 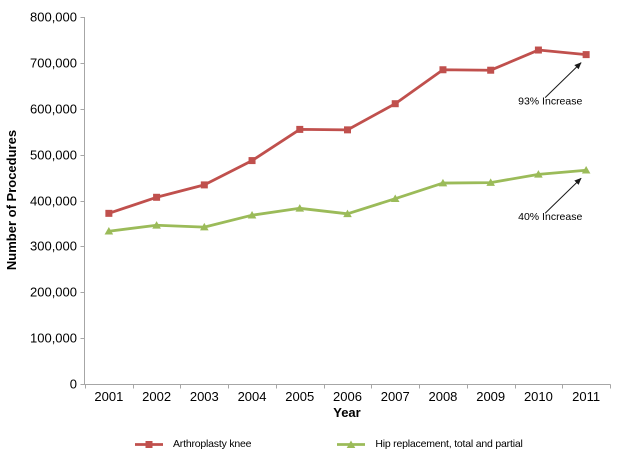 I want to click on annotation-text-0: 93% Increase, so click(x=550, y=102).